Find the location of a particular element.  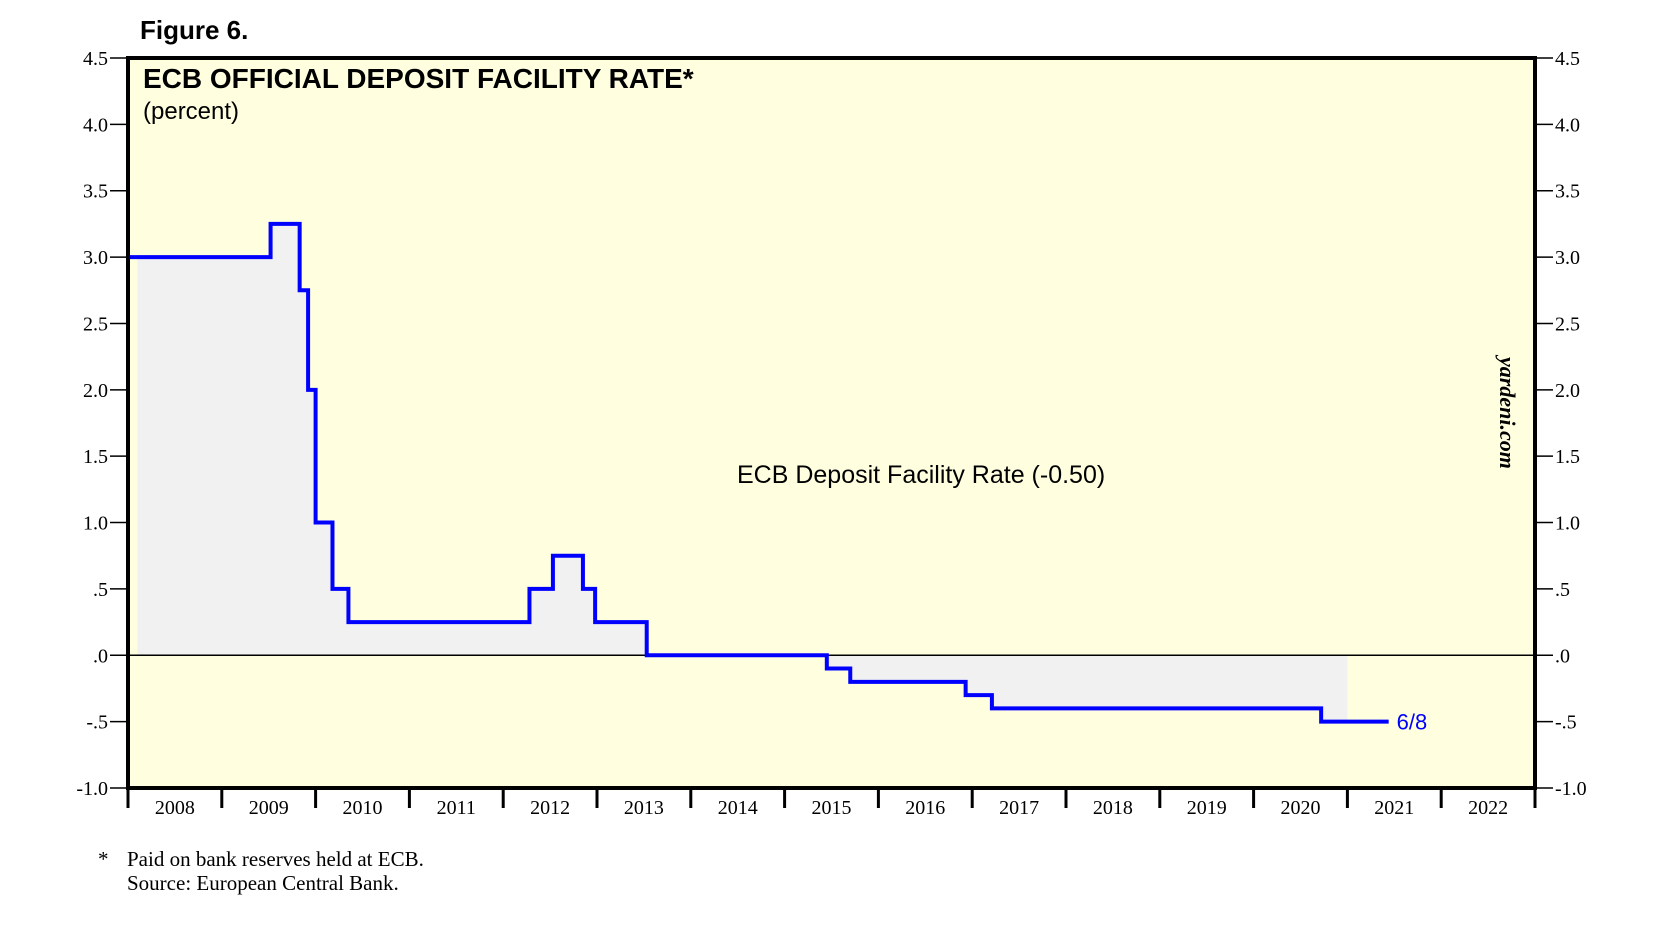

left-y-axis: -1.0 -.5 .0 .5 1.0 1.5 2.0 2.5 3.0 3.5 4.0 4.5 is located at coordinates (102, 424).